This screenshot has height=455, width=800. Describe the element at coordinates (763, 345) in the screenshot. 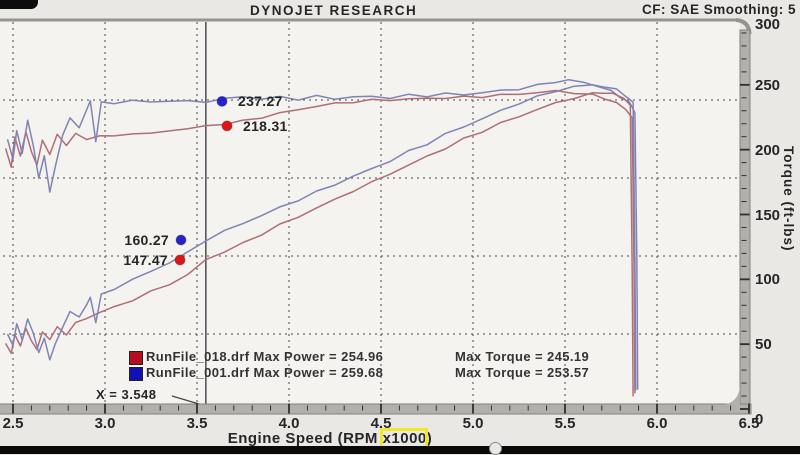

I see `torque-tick-label: 50` at that location.